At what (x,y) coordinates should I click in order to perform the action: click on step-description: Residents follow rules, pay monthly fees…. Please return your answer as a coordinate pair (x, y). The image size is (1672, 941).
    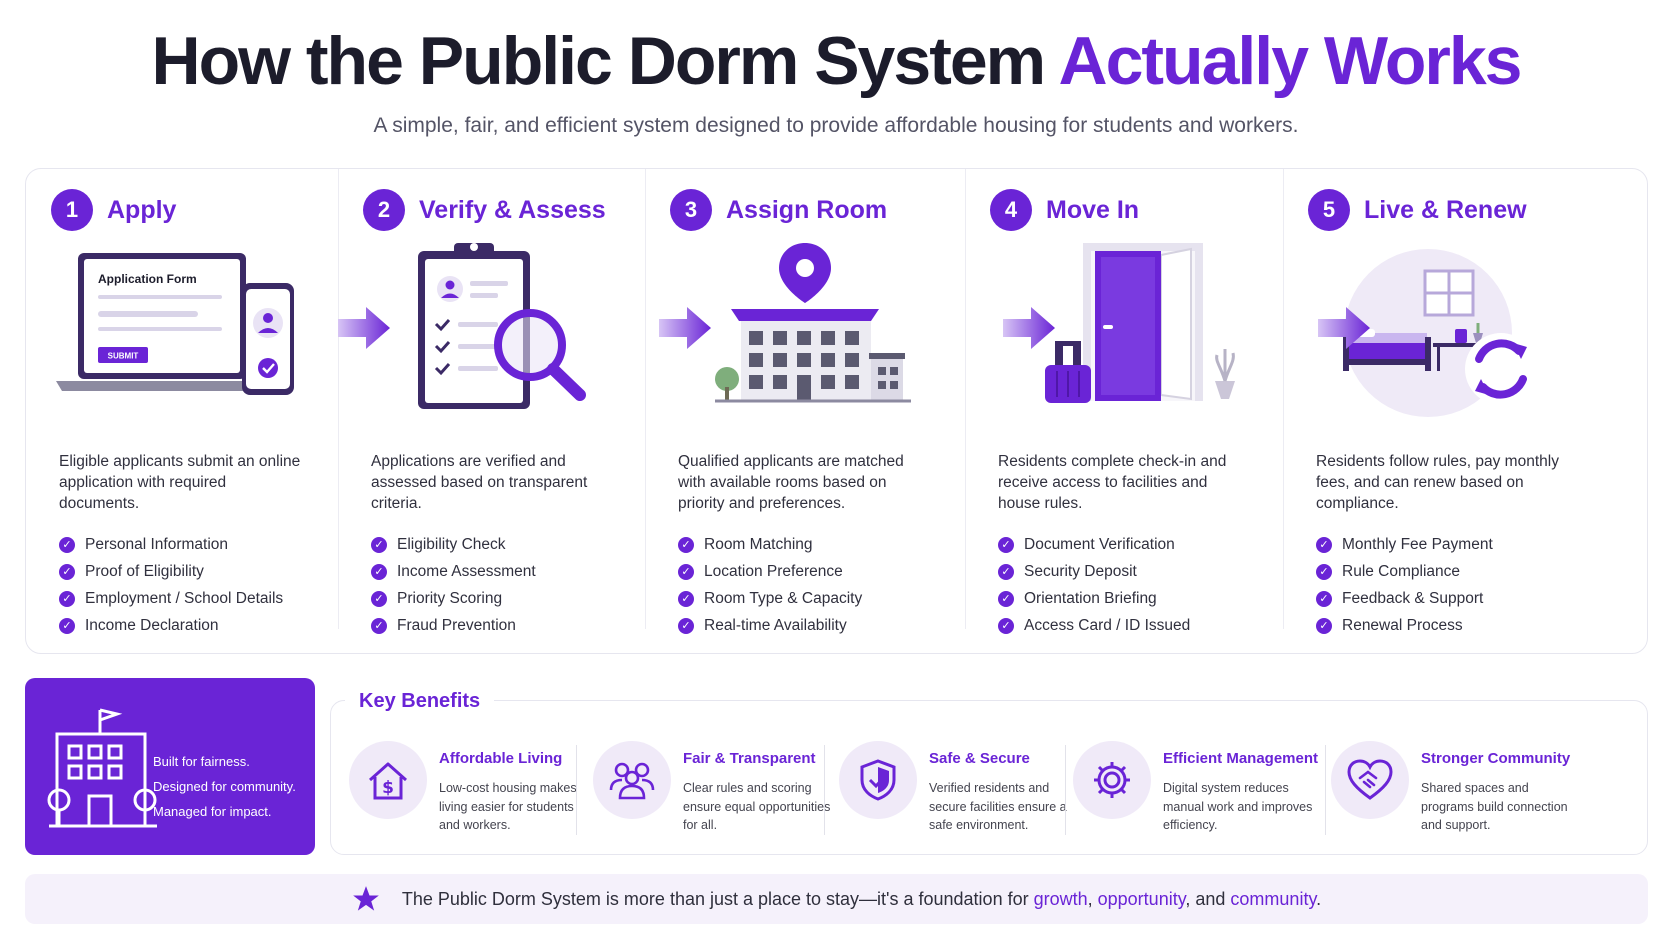
    Looking at the image, I should click on (1437, 482).